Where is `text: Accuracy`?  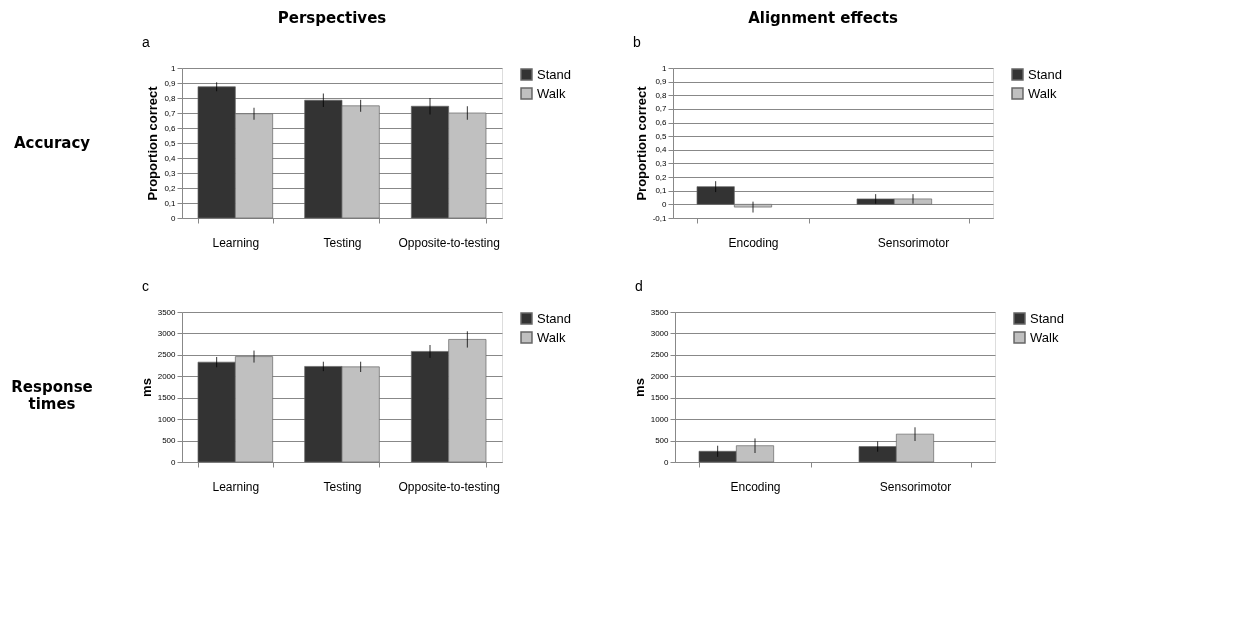
text: Accuracy is located at coordinates (52, 143).